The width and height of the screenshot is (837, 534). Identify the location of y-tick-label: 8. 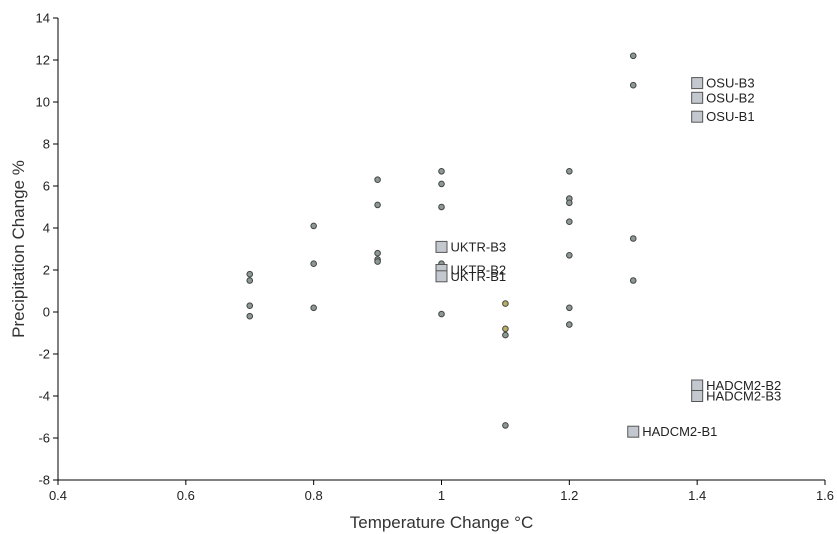
(46, 144).